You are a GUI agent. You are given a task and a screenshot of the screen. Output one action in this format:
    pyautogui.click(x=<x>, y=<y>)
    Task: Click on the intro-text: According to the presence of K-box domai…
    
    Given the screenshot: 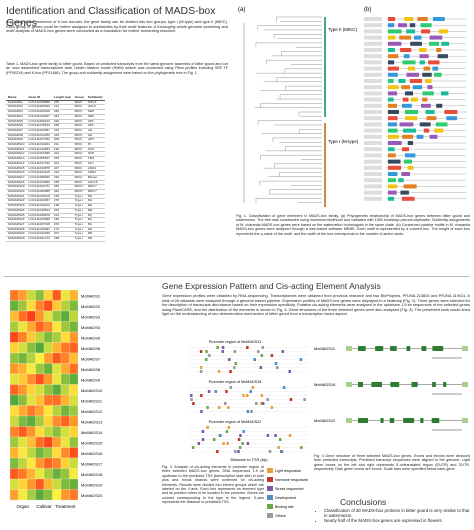 What is the action you would take?
    pyautogui.click(x=117, y=26)
    